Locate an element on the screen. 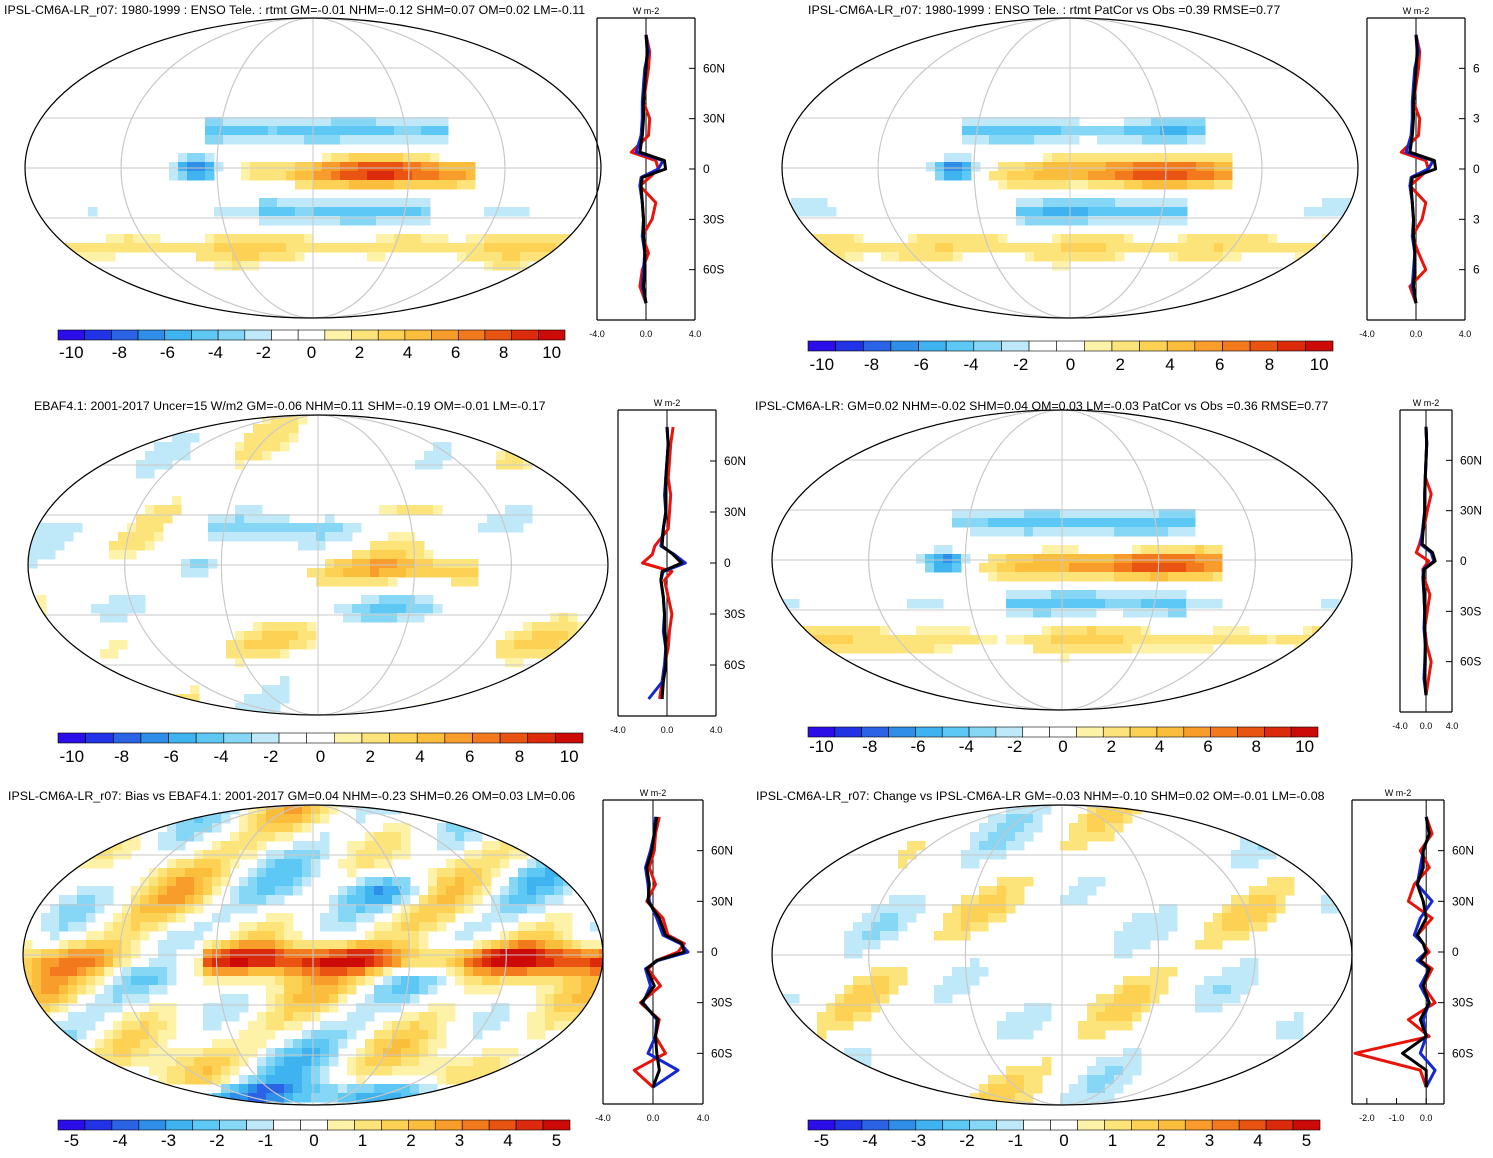 The width and height of the screenshot is (1493, 1158). colorbar-label: -8 is located at coordinates (121, 756).